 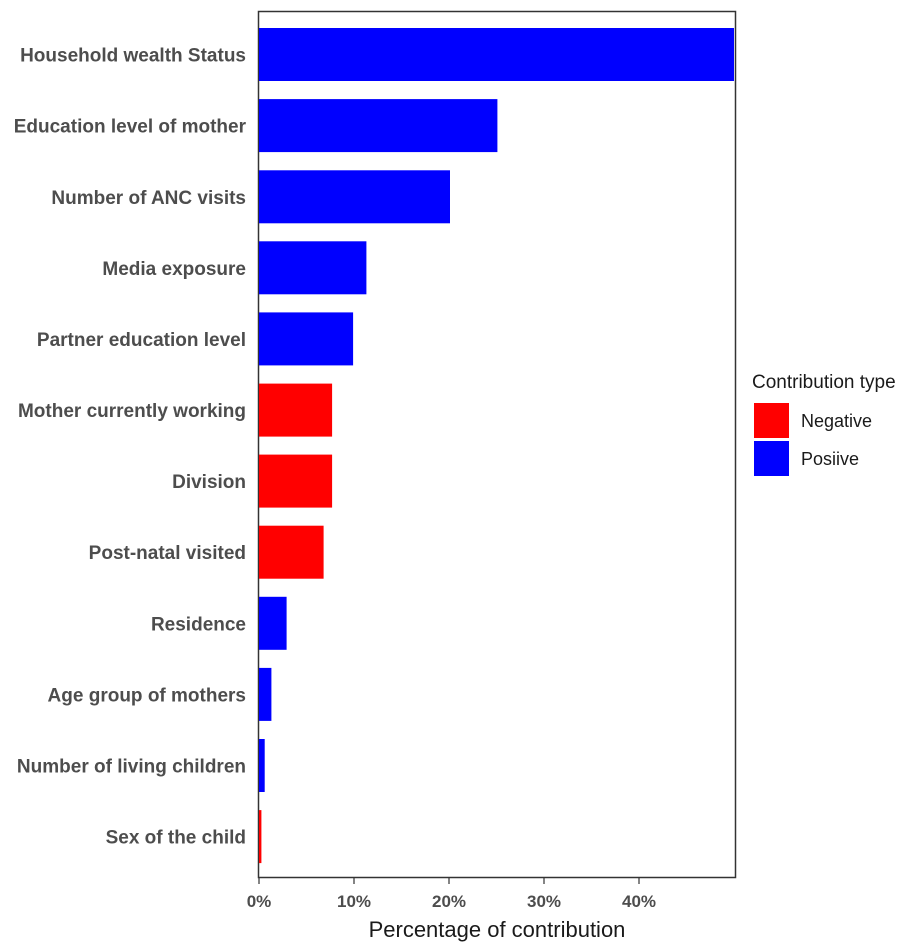 I want to click on x-tick-label: 20%, so click(x=449, y=901).